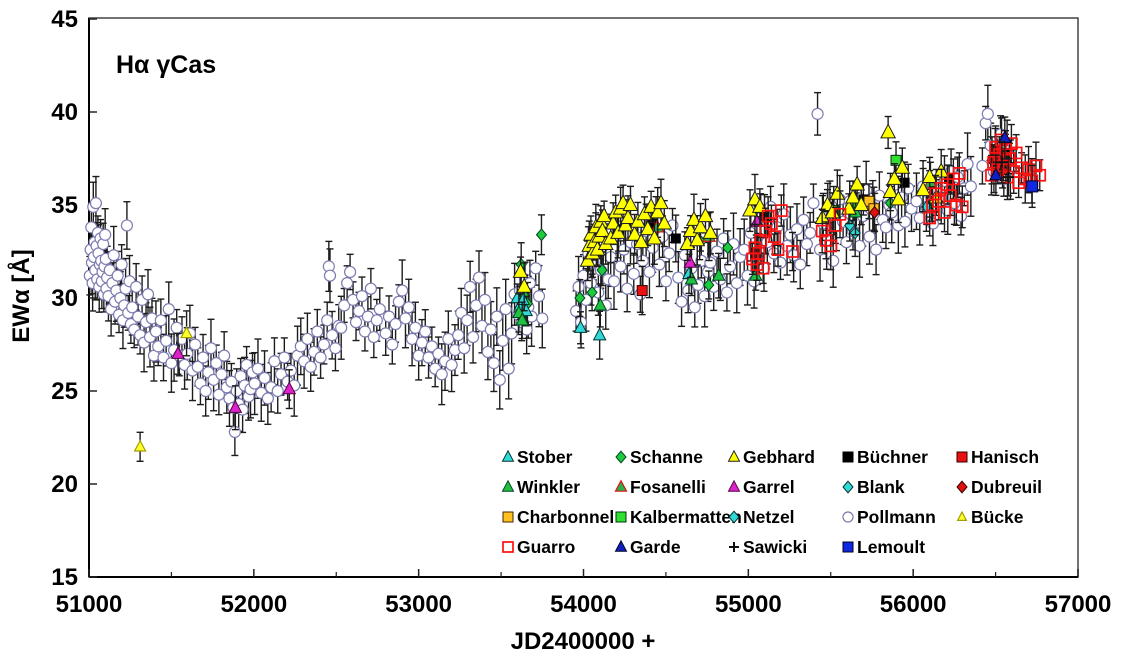  What do you see at coordinates (1032, 186) in the screenshot?
I see `data-point-lemoult` at bounding box center [1032, 186].